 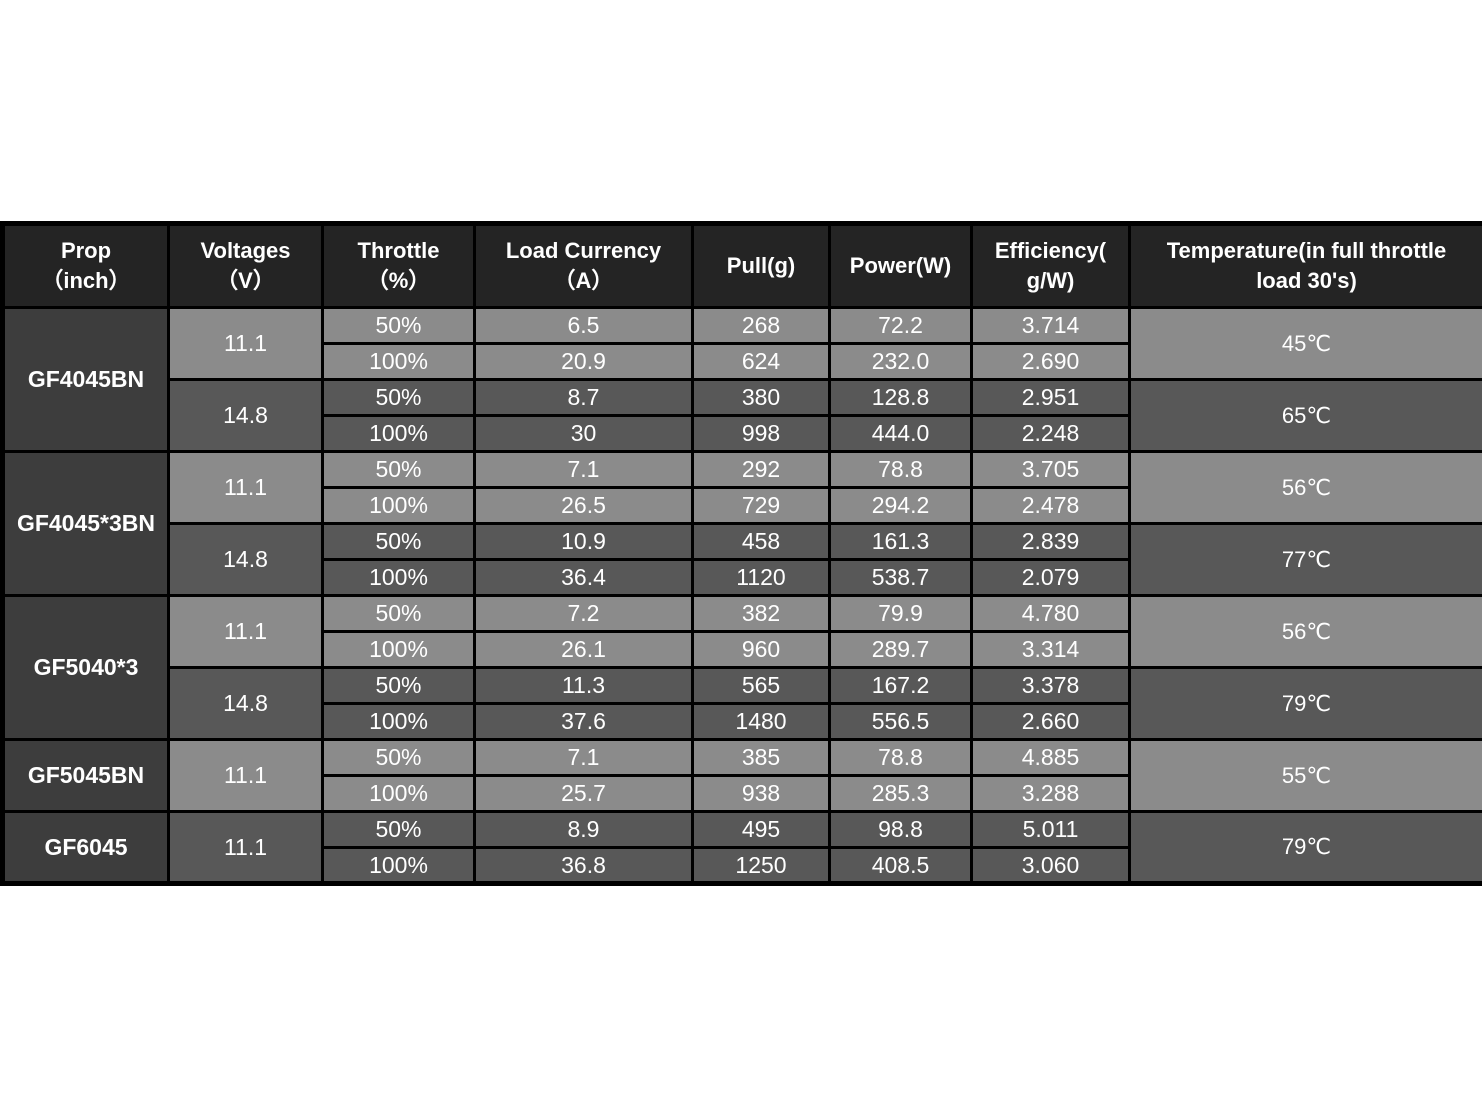 What do you see at coordinates (583, 865) in the screenshot?
I see `load-currency-cell: 36.8` at bounding box center [583, 865].